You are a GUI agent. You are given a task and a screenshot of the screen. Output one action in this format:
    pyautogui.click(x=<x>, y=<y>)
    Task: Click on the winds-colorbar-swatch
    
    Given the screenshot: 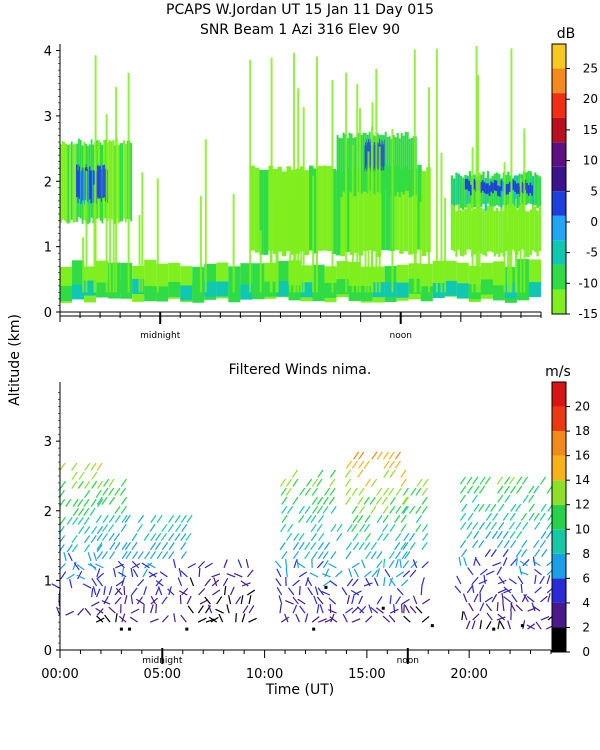 What is the action you would take?
    pyautogui.click(x=559, y=492)
    